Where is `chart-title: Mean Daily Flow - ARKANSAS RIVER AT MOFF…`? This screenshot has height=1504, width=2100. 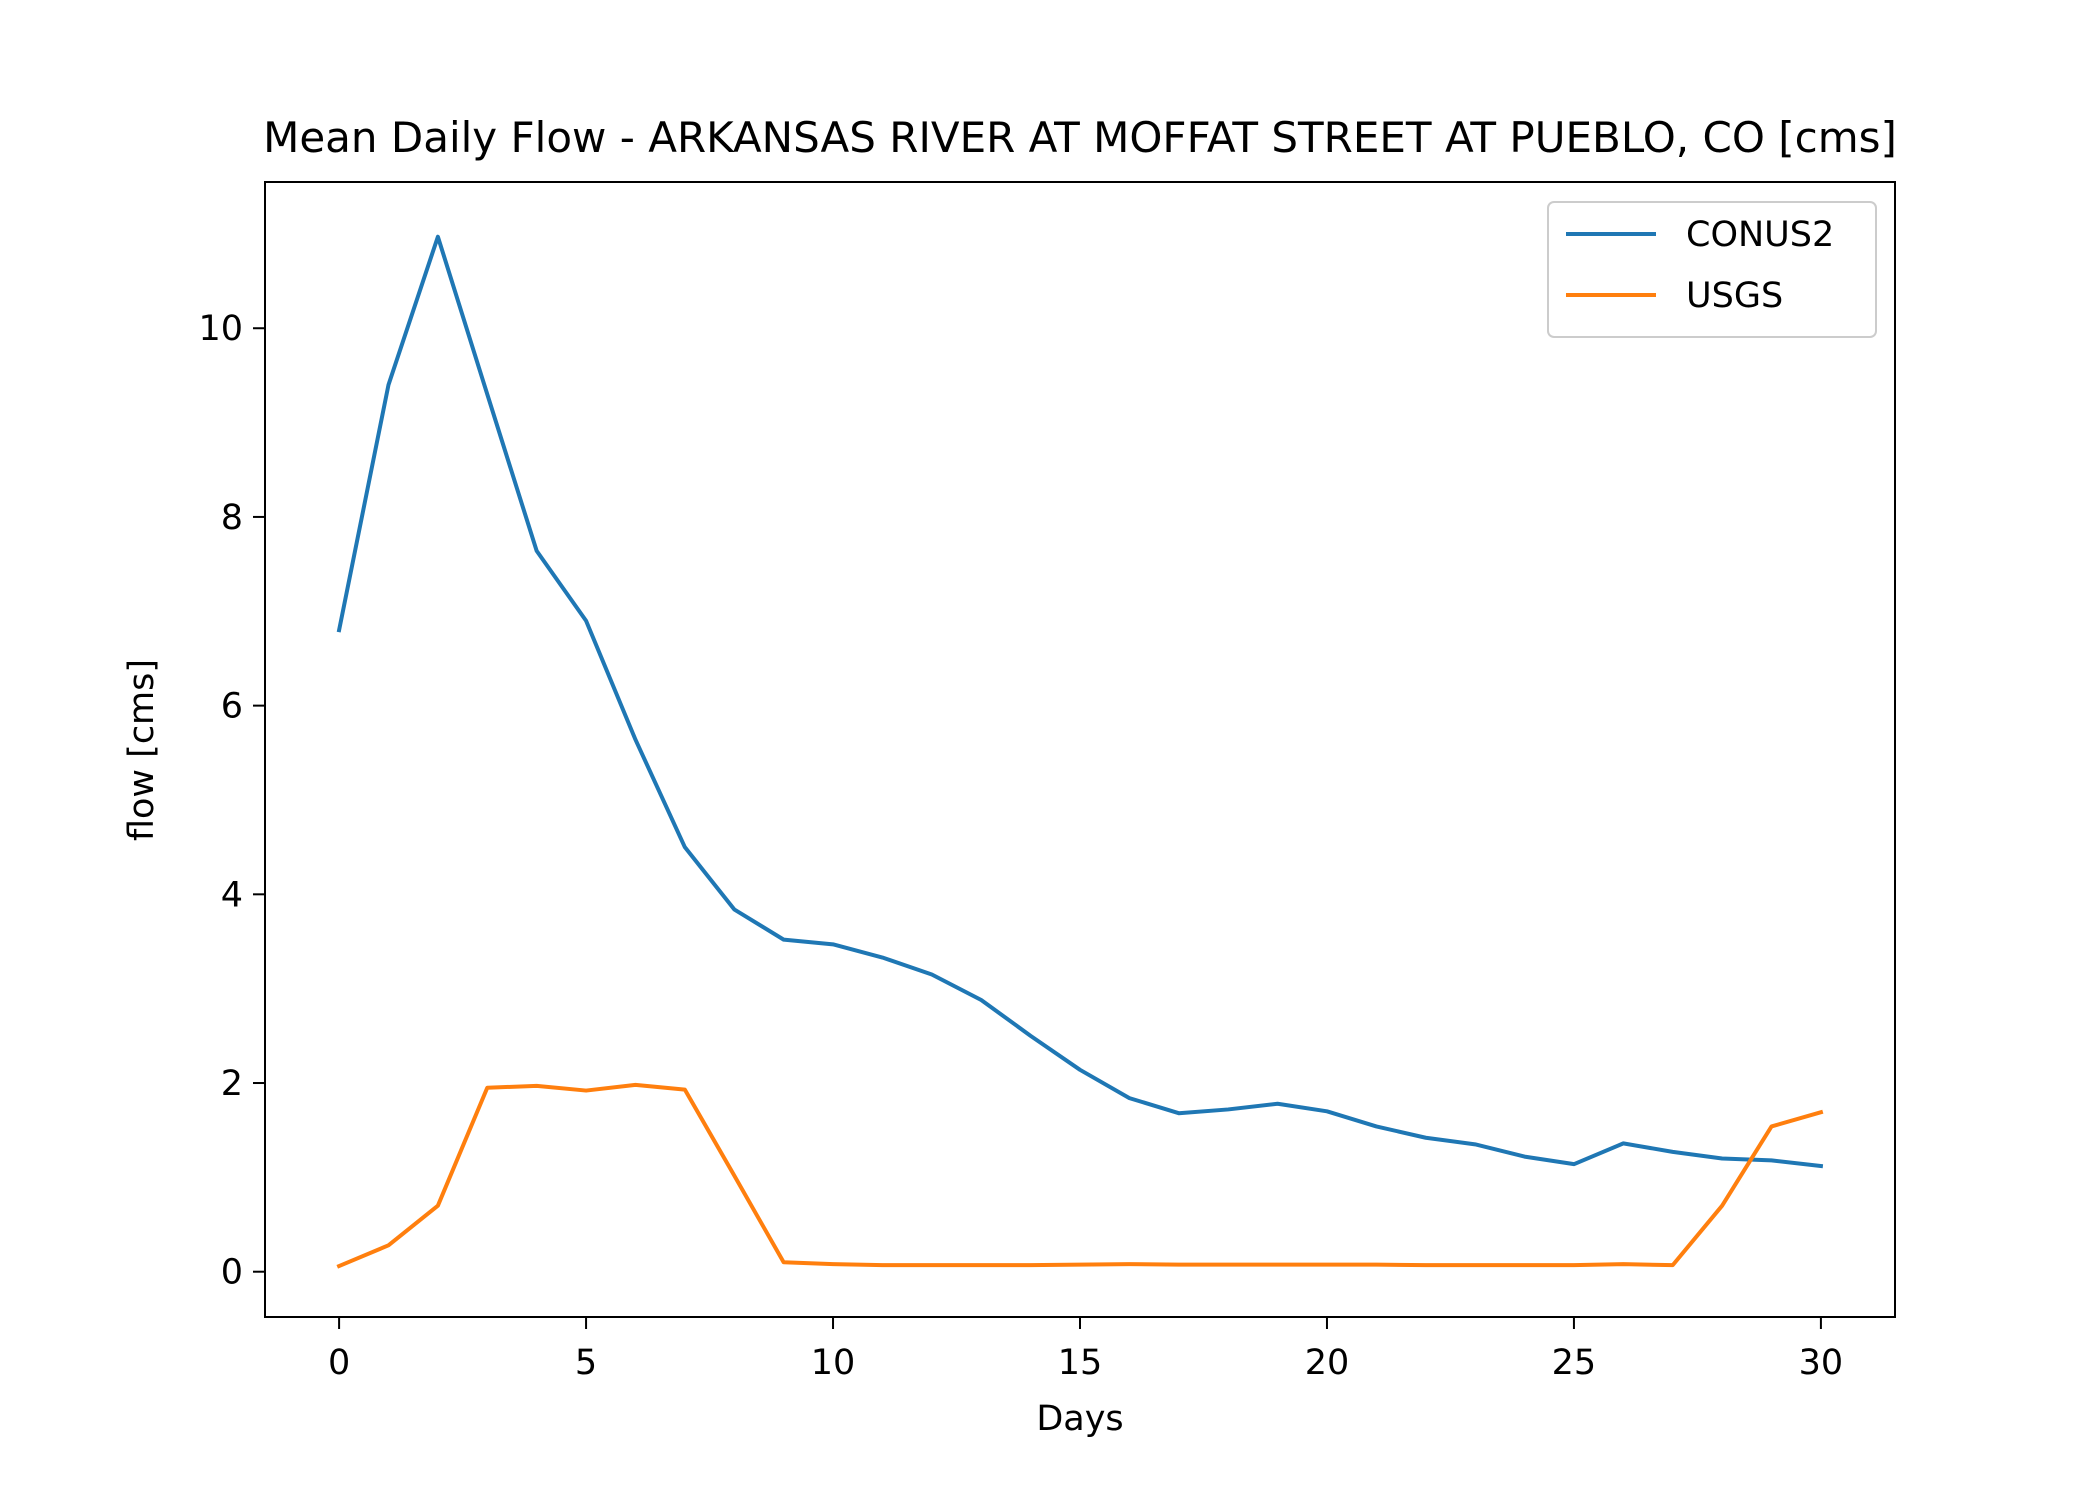
chart-title: Mean Daily Flow - ARKANSAS RIVER AT MOFF… is located at coordinates (1080, 137).